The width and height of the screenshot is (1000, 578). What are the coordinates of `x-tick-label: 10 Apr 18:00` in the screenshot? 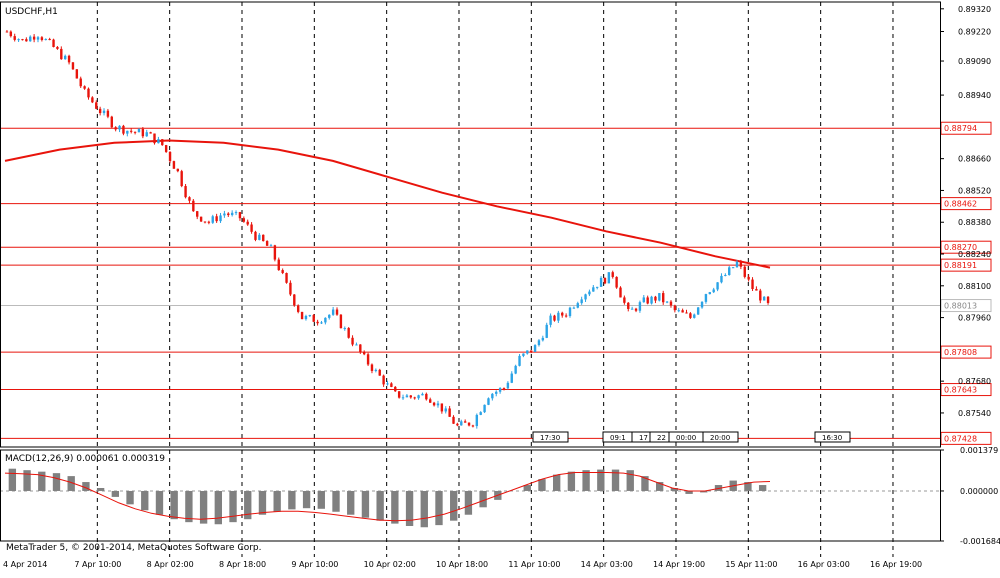 It's located at (462, 564).